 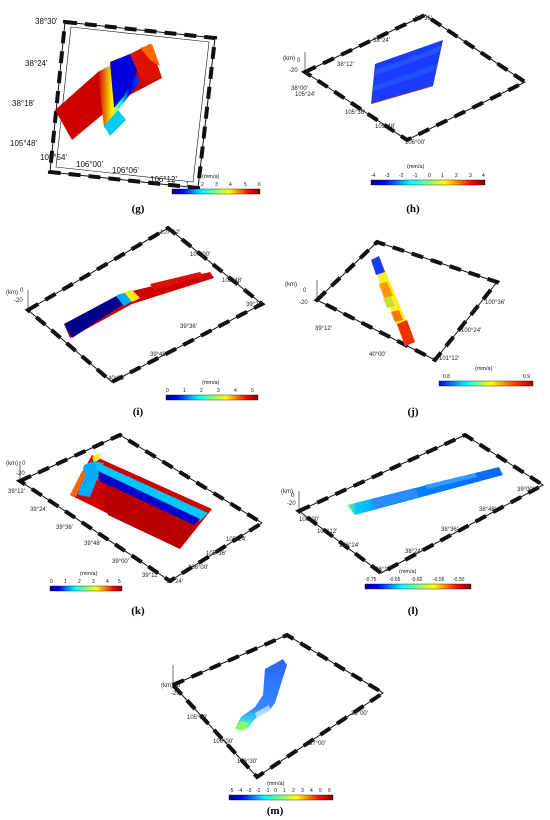 I want to click on panel-label-m: (m), so click(x=275, y=811).